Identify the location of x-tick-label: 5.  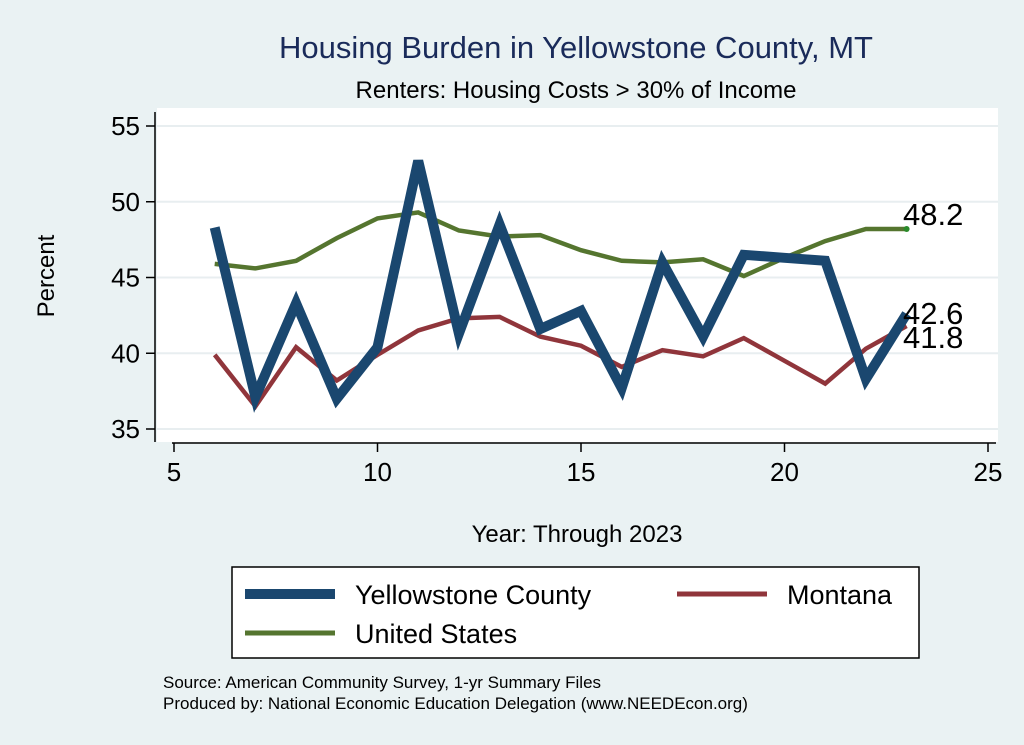
(174, 472).